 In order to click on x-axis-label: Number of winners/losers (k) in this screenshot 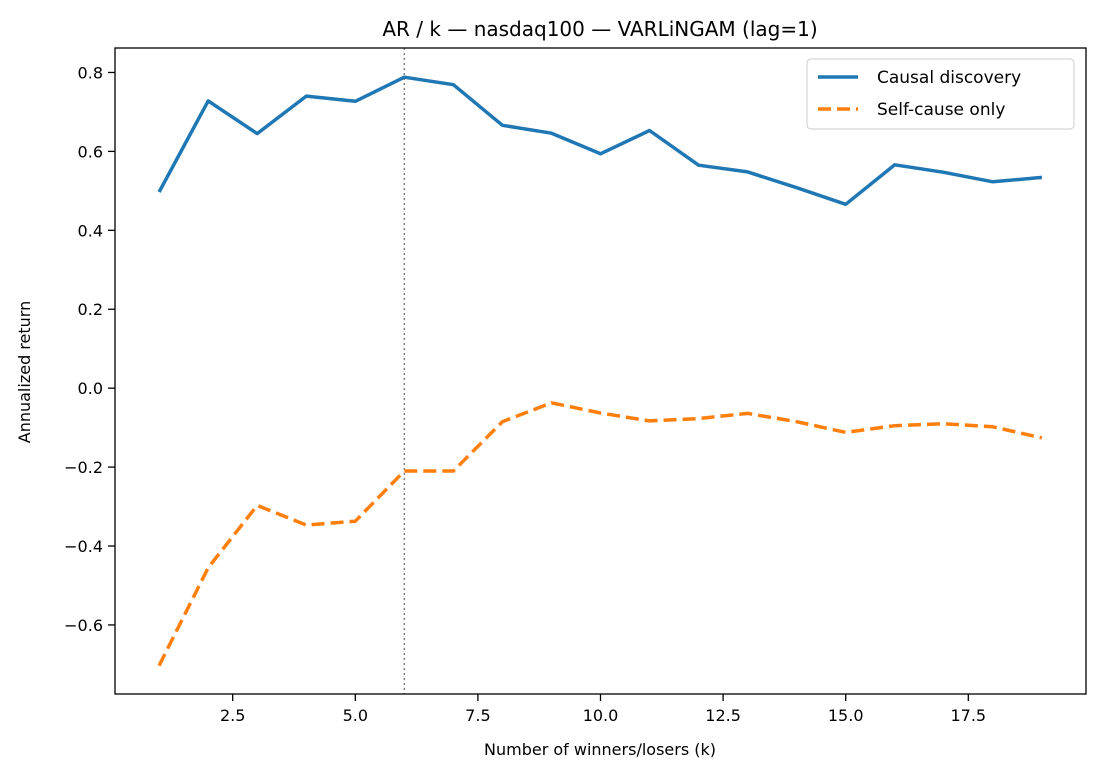, I will do `click(600, 749)`.